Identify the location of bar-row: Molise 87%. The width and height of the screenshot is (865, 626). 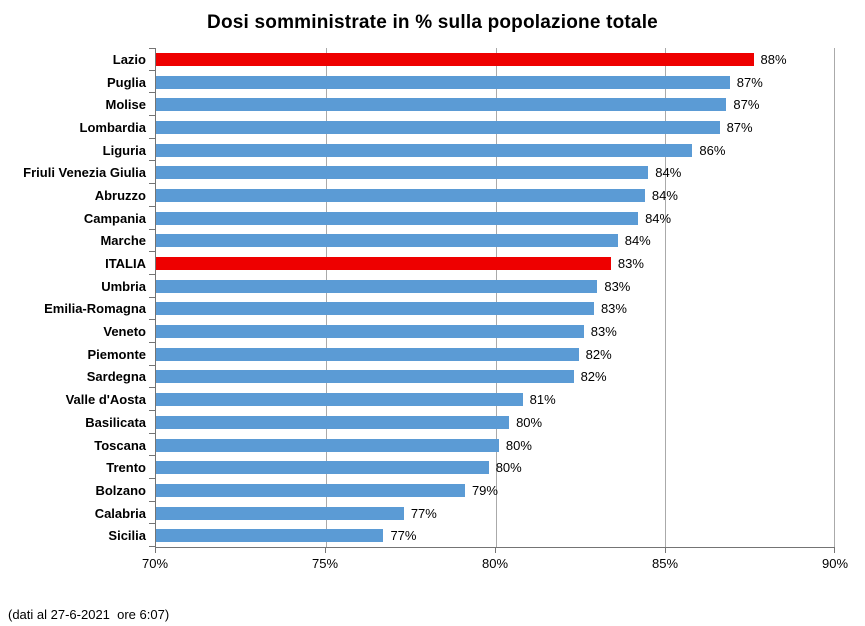
(470, 104).